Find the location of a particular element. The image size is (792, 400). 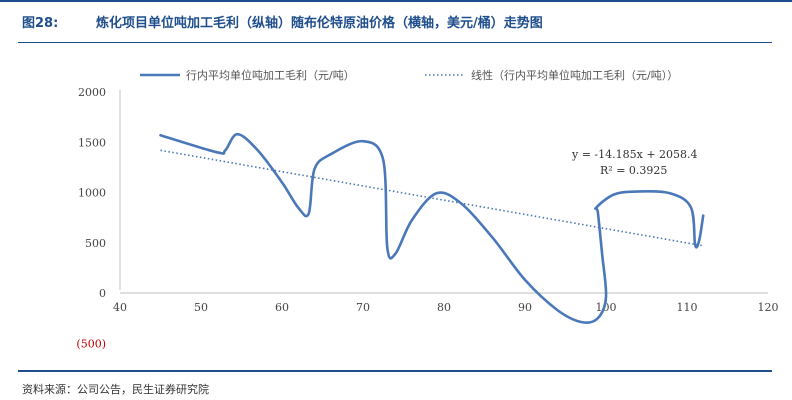

x-tick-label: 40 is located at coordinates (120, 307).